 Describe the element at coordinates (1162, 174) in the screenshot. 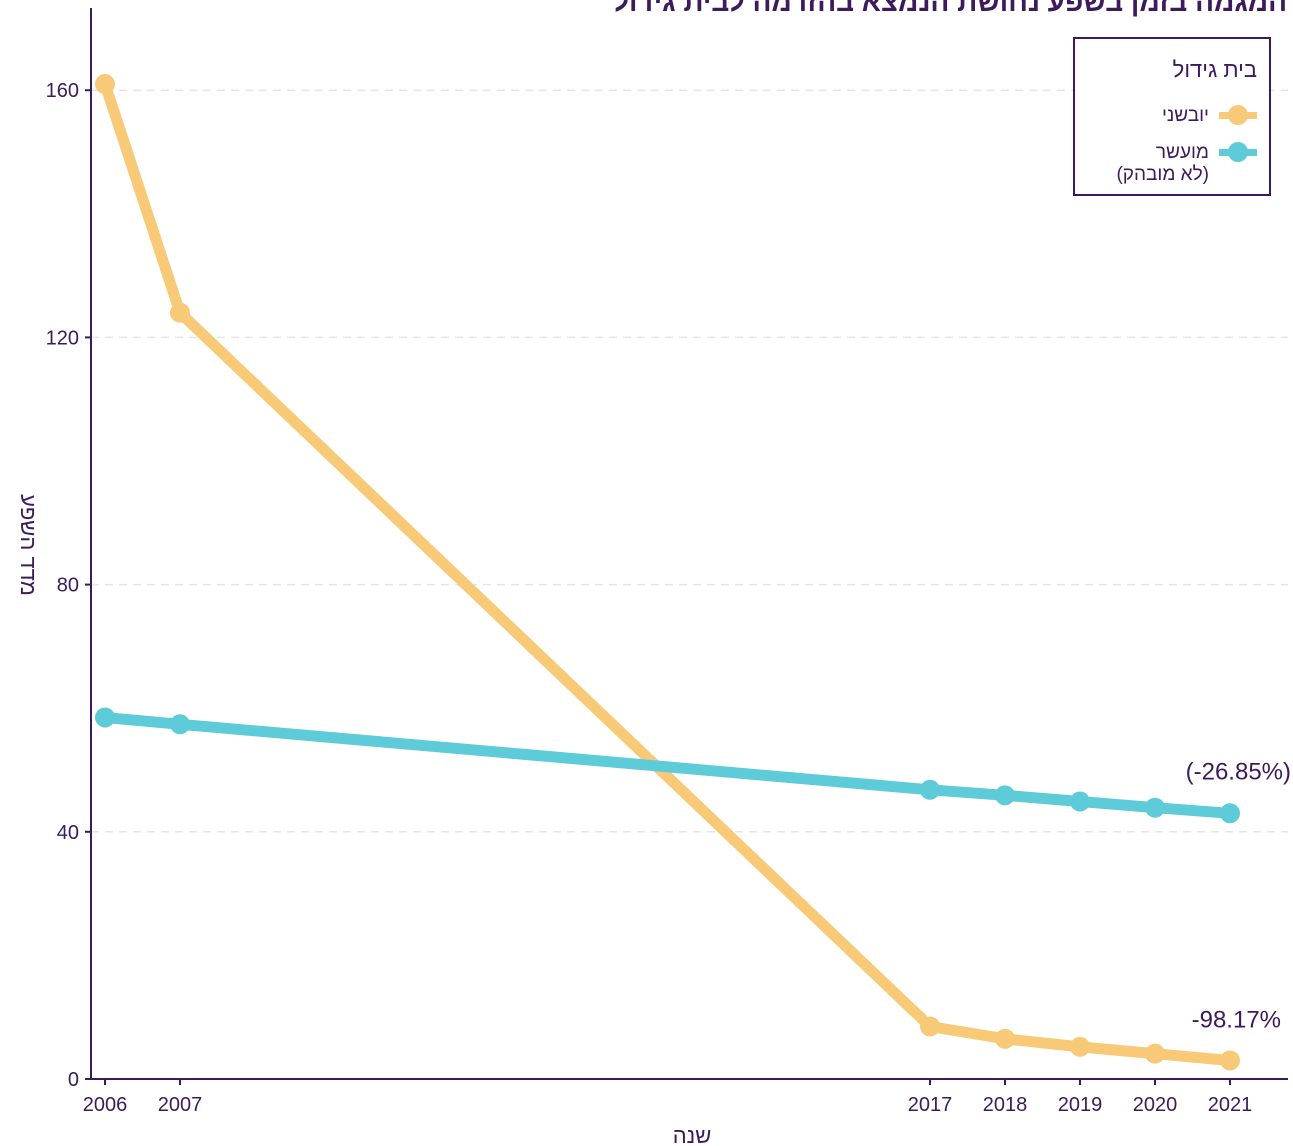

I see `legend-label-series-2-line2: (לא מובהק)` at that location.